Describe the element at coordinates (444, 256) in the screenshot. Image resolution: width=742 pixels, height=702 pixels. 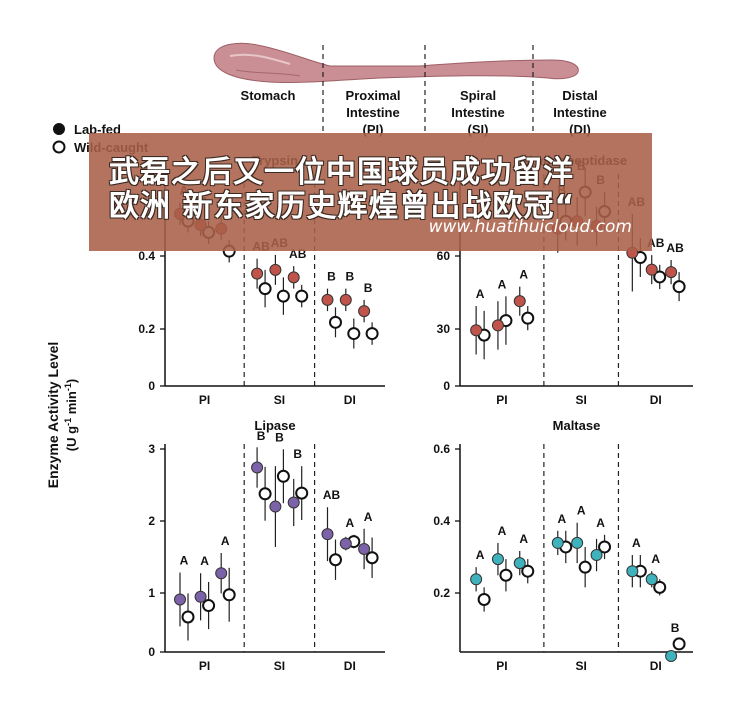
I see `aminopeptidase-y-tick-label: 60` at that location.